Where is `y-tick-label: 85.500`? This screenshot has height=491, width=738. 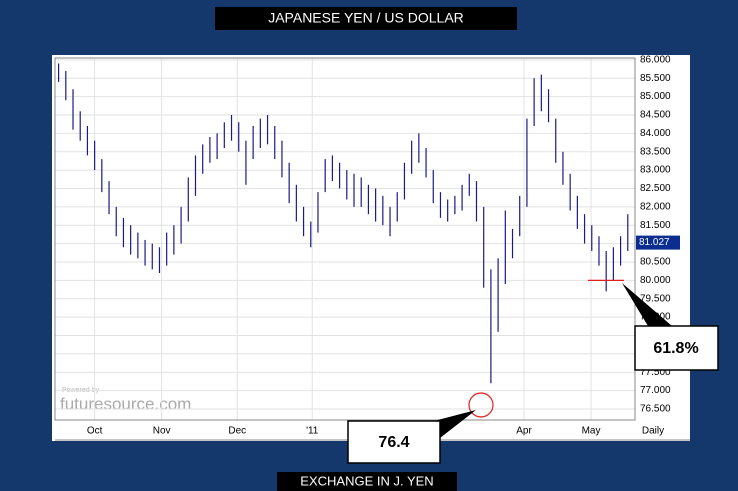 y-tick-label: 85.500 is located at coordinates (655, 78).